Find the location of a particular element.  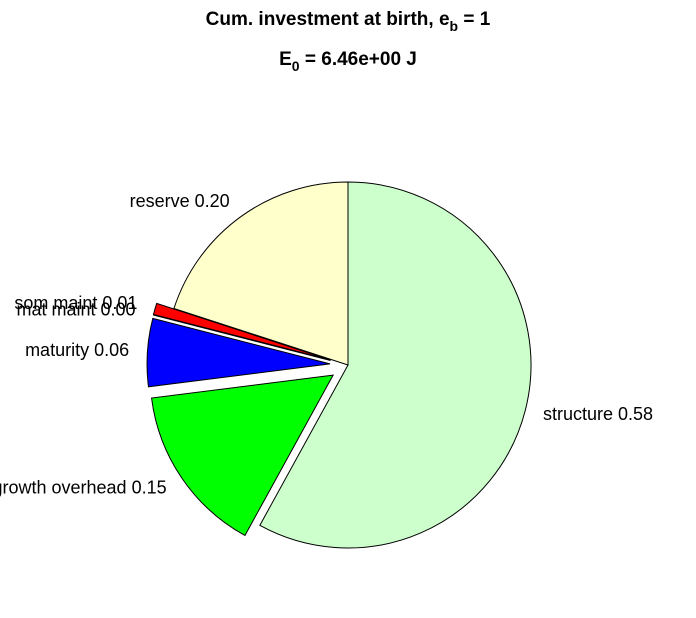

slice-name: maturity is located at coordinates (57, 350).